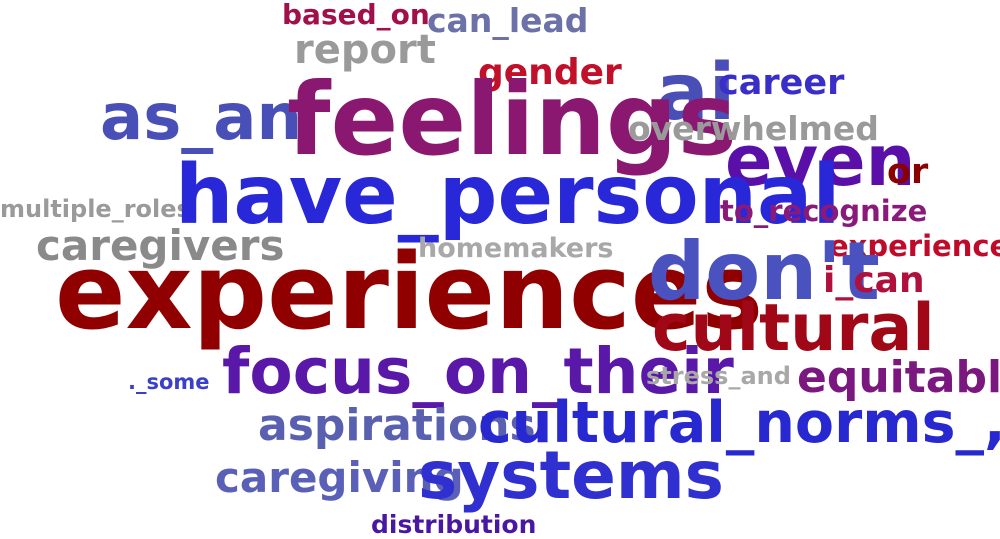 The width and height of the screenshot is (1000, 539). I want to click on word-as-an: as_an, so click(201, 118).